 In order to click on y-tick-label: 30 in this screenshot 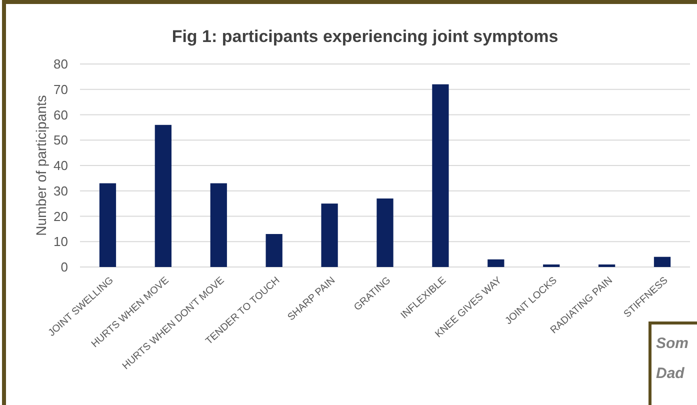, I will do `click(61, 190)`.